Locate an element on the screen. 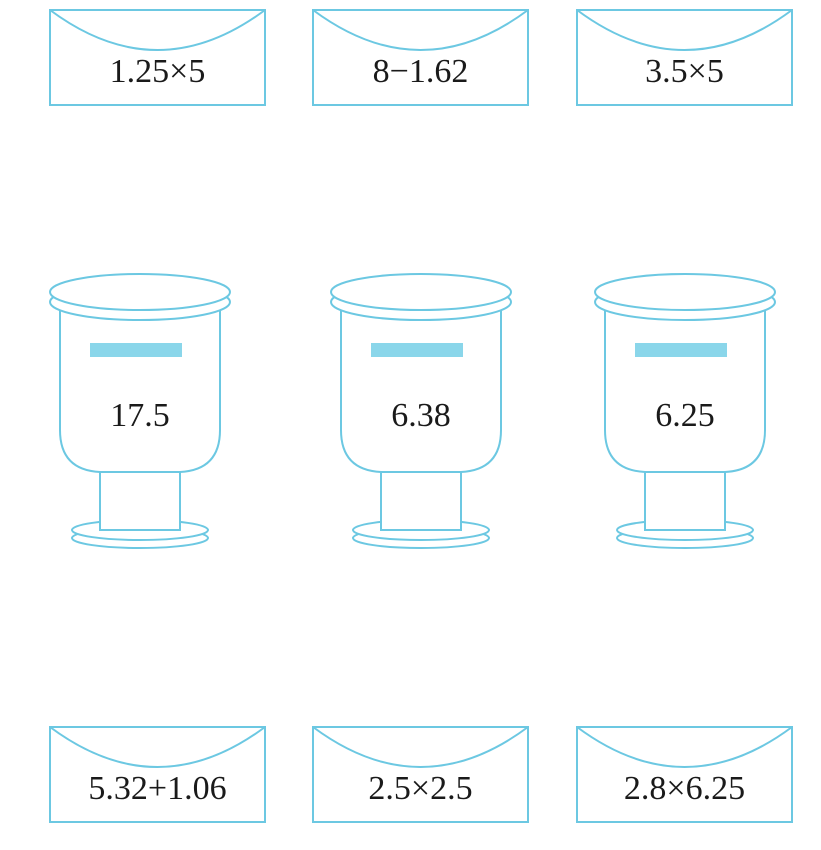 This screenshot has height=850, width=821. envelope: 1.25×5 is located at coordinates (157, 57).